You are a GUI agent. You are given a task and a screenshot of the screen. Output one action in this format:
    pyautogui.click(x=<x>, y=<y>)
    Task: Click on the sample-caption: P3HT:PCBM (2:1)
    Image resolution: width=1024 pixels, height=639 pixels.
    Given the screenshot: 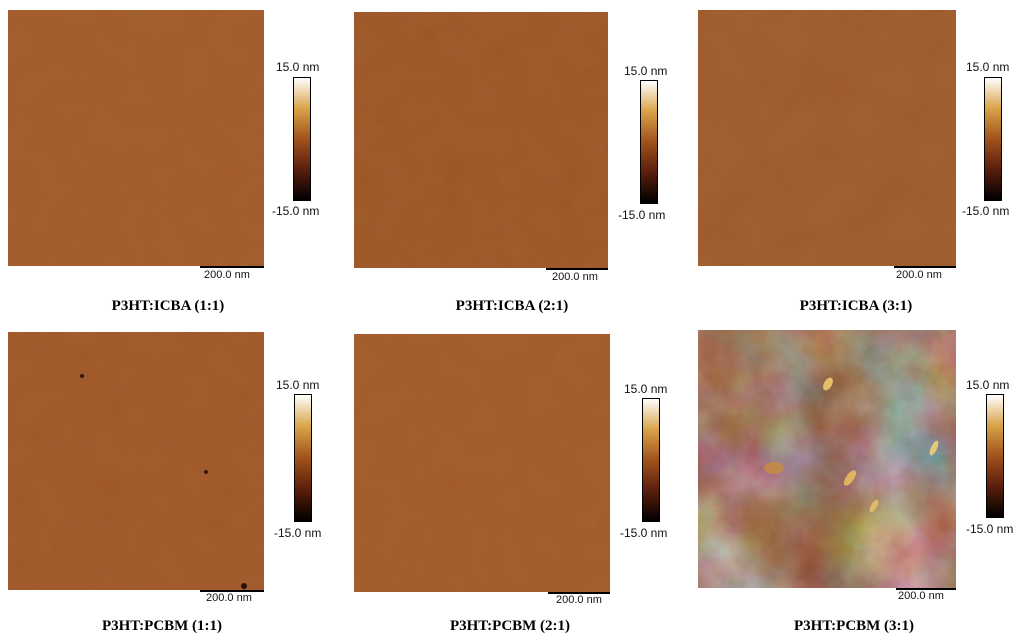 What is the action you would take?
    pyautogui.click(x=510, y=626)
    